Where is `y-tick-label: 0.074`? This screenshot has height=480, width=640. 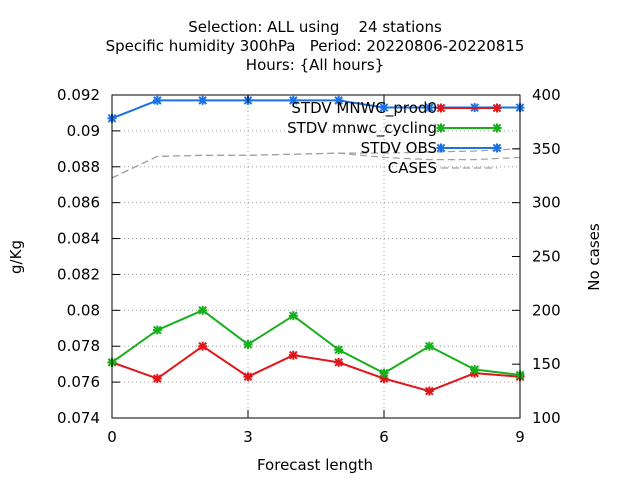
y-tick-label: 0.074 is located at coordinates (78, 418).